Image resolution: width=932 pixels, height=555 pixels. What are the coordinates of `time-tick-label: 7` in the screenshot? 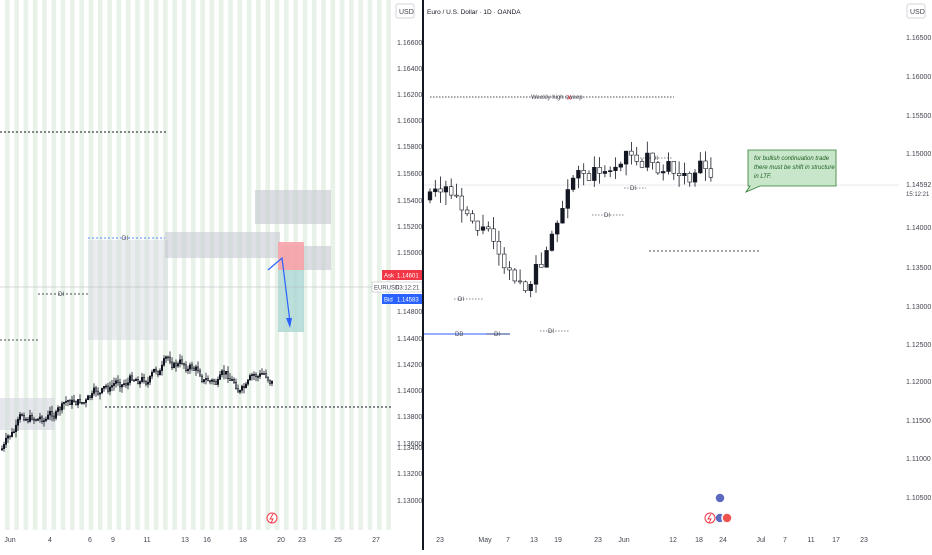 It's located at (508, 540).